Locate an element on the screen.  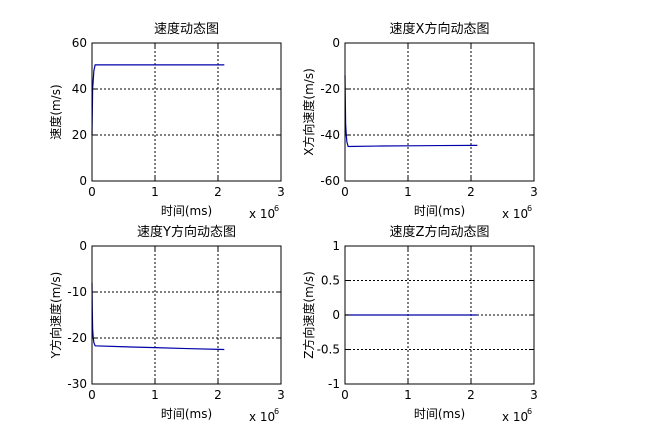
y-tick-label: 60 is located at coordinates (79, 43).